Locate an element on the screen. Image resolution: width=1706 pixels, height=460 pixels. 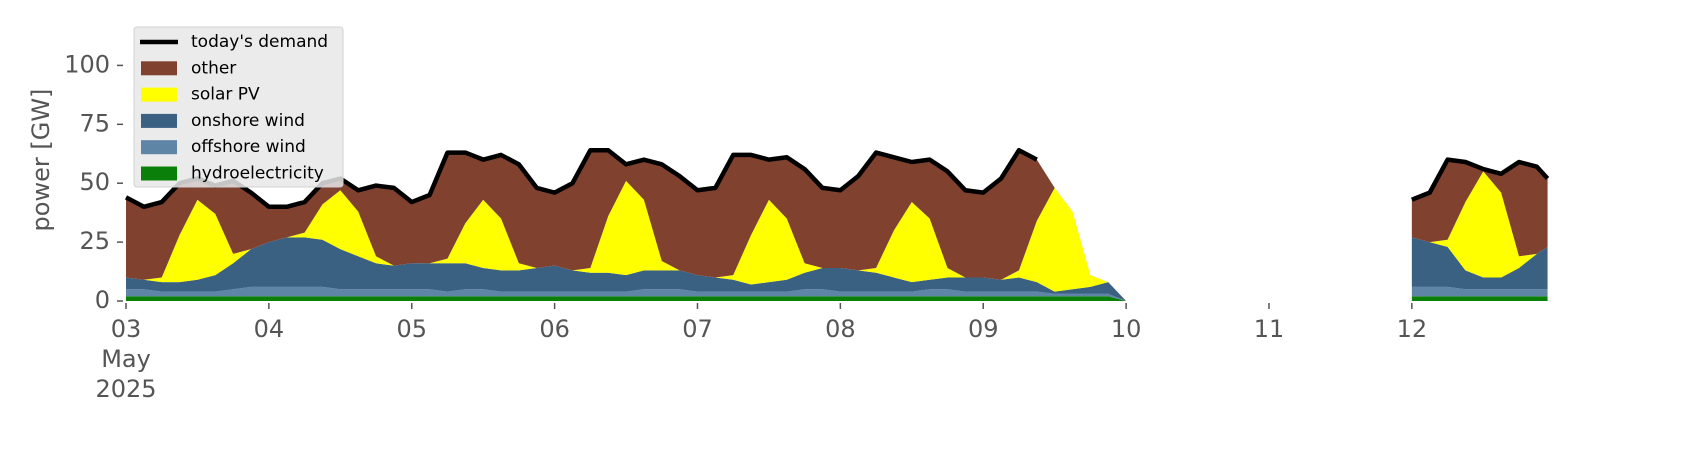
y-axis-label: power [GW] is located at coordinates (41, 160).